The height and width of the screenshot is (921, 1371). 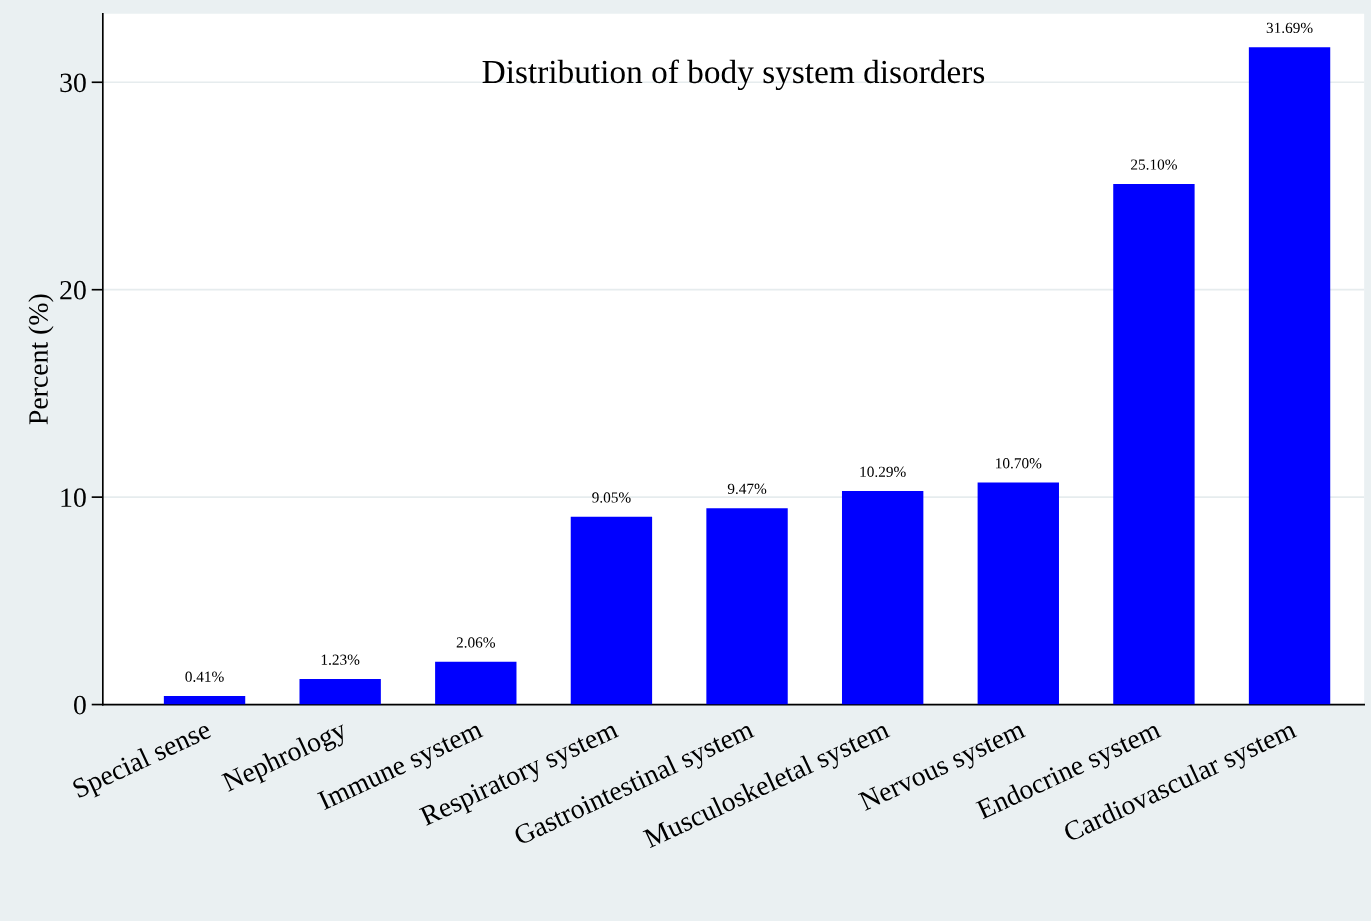 I want to click on text: Distribution of body system disorders, so click(x=733, y=75).